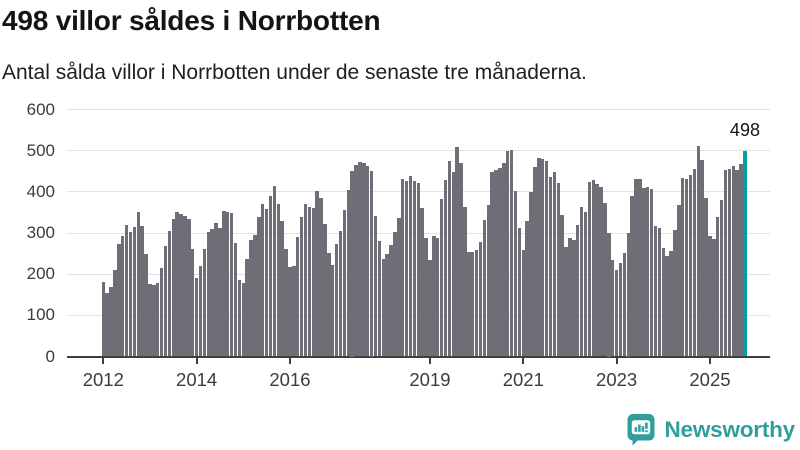  What do you see at coordinates (103, 379) in the screenshot?
I see `x-axis-tick-label: 2012` at bounding box center [103, 379].